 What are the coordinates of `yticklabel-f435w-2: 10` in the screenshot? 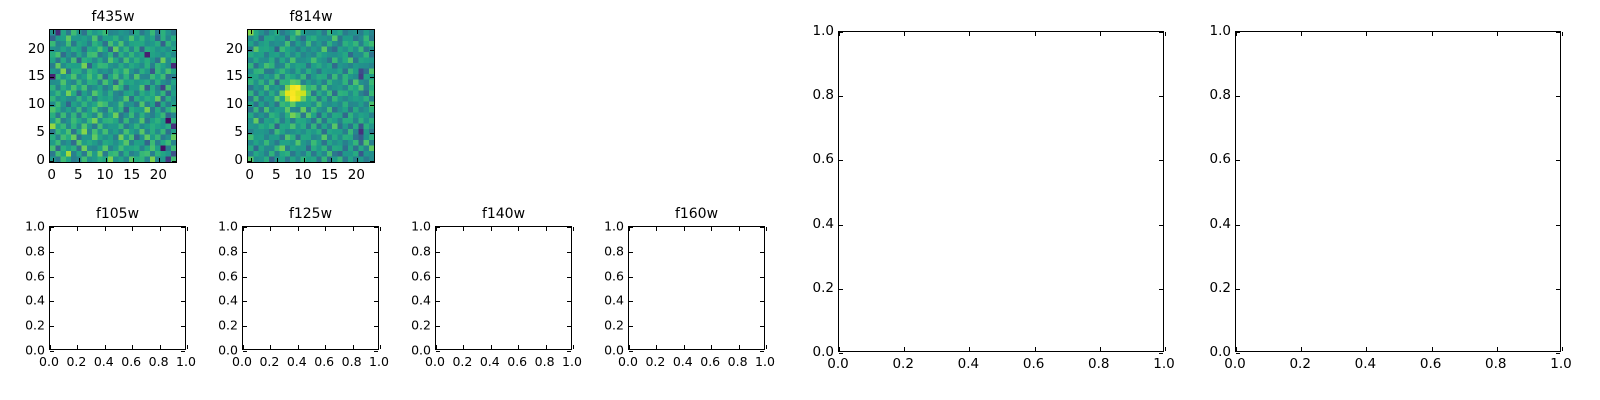 It's located at (36, 104).